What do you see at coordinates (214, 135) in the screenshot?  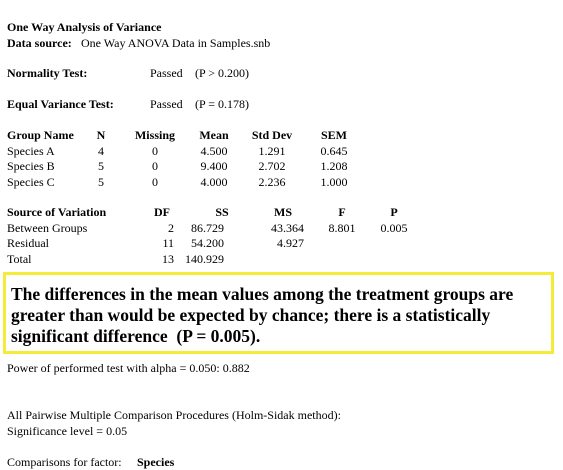 I see `column-header: Mean` at bounding box center [214, 135].